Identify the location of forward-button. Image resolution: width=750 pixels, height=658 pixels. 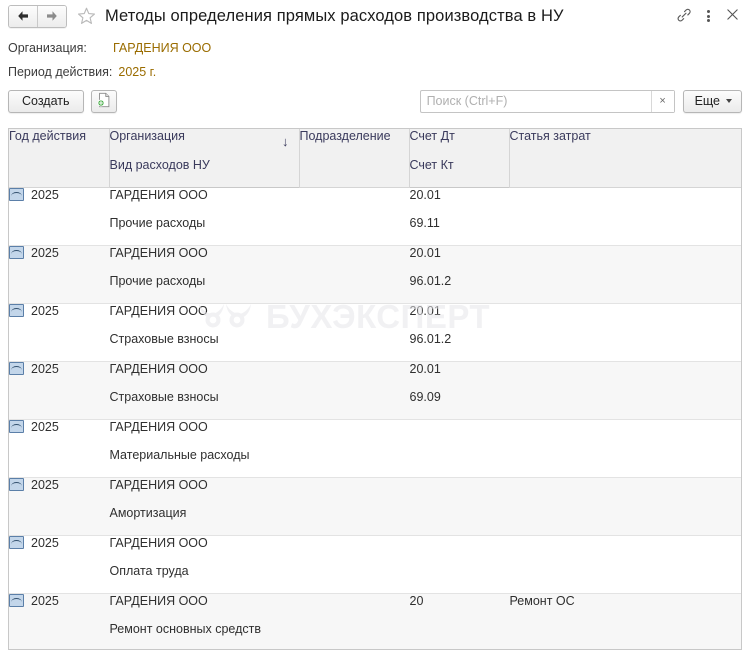
(51, 16).